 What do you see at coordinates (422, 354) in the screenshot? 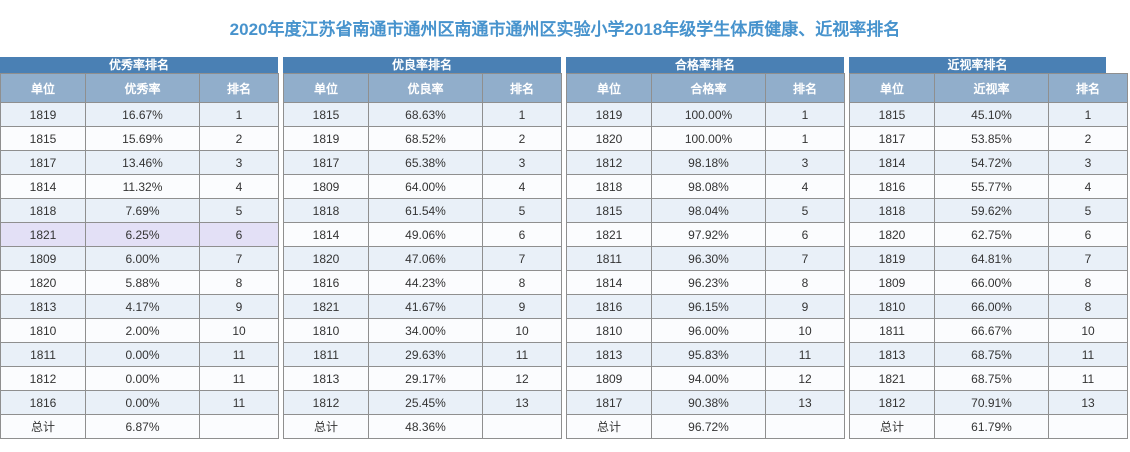
I see `table-row: 1811 29.63% 11` at bounding box center [422, 354].